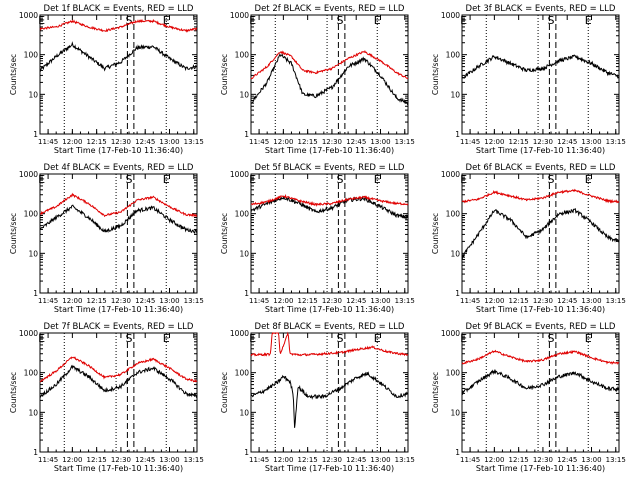  I want to click on panel-title: Det 7f BLACK = Events, RED = LLD, so click(119, 327).